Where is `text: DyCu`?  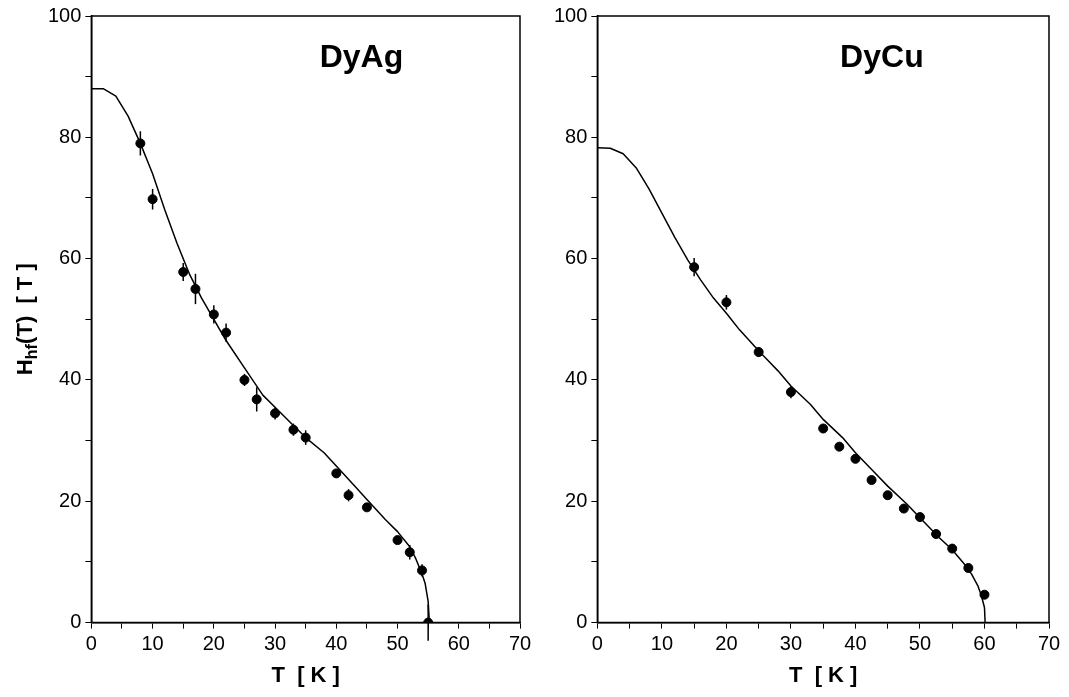
text: DyCu is located at coordinates (882, 55).